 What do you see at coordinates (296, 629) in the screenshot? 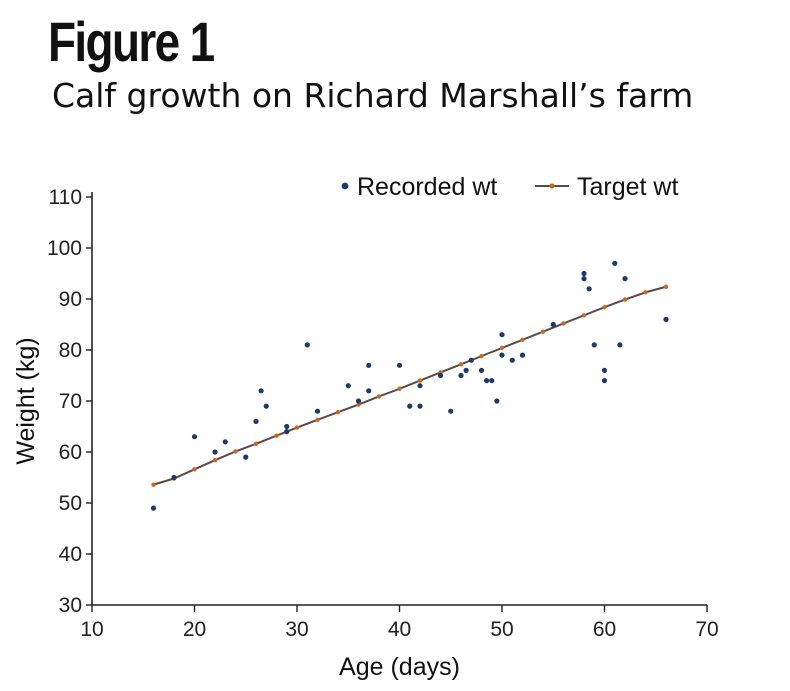
I see `x-tick-label: 30` at bounding box center [296, 629].